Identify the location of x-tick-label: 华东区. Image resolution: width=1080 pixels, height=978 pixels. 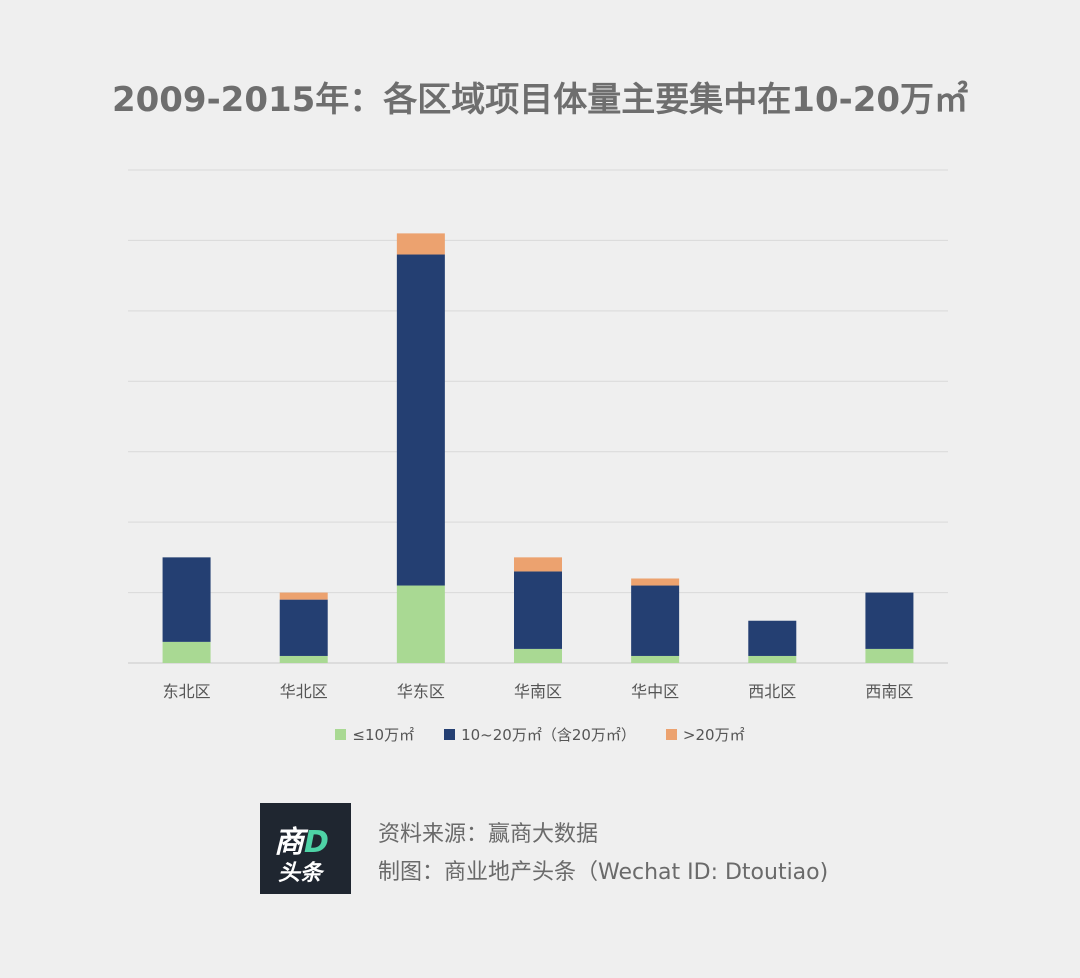
(421, 691).